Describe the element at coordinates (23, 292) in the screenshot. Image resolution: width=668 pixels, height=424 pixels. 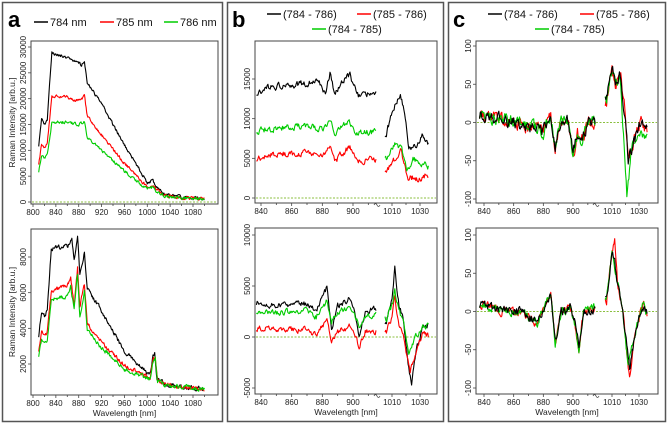
I see `y-tick-label: 6000` at that location.